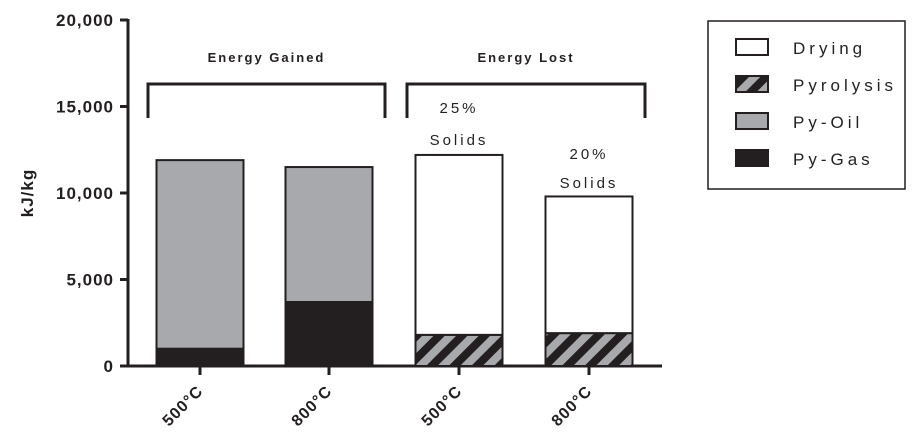 This screenshot has height=443, width=913. Describe the element at coordinates (806, 105) in the screenshot. I see `legend: Drying Pyrolysis Py-Oil Py-Gas` at that location.